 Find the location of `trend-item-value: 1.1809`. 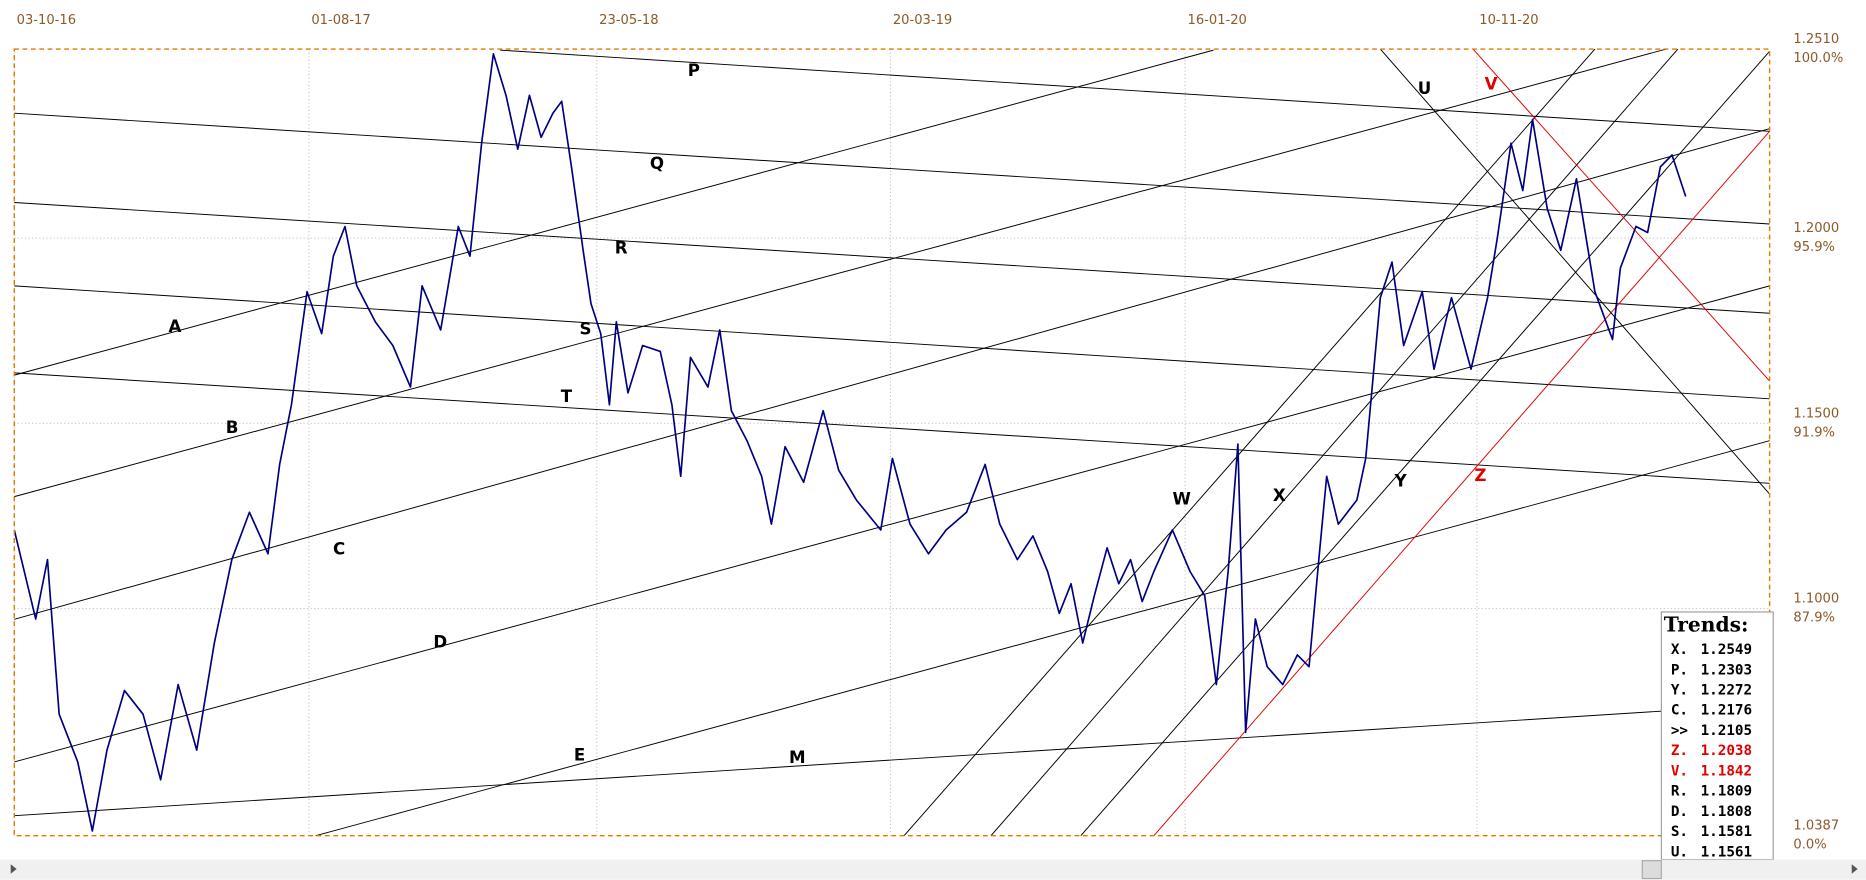

trend-item-value: 1.1809 is located at coordinates (1727, 792).